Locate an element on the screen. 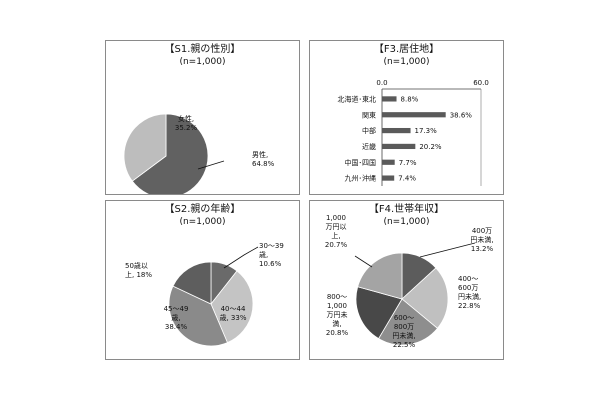 Image resolution: width=610 pixels, height=400 pixels. chart-title: 【F4.世帯年収】 is located at coordinates (406, 209).